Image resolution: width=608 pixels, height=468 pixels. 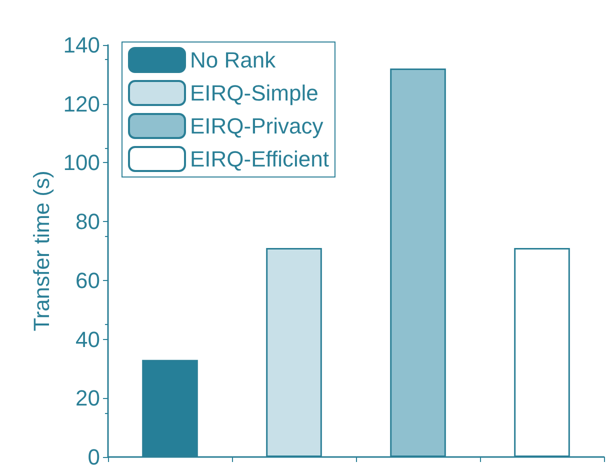 I want to click on legend-label: No Rank, so click(x=233, y=60).